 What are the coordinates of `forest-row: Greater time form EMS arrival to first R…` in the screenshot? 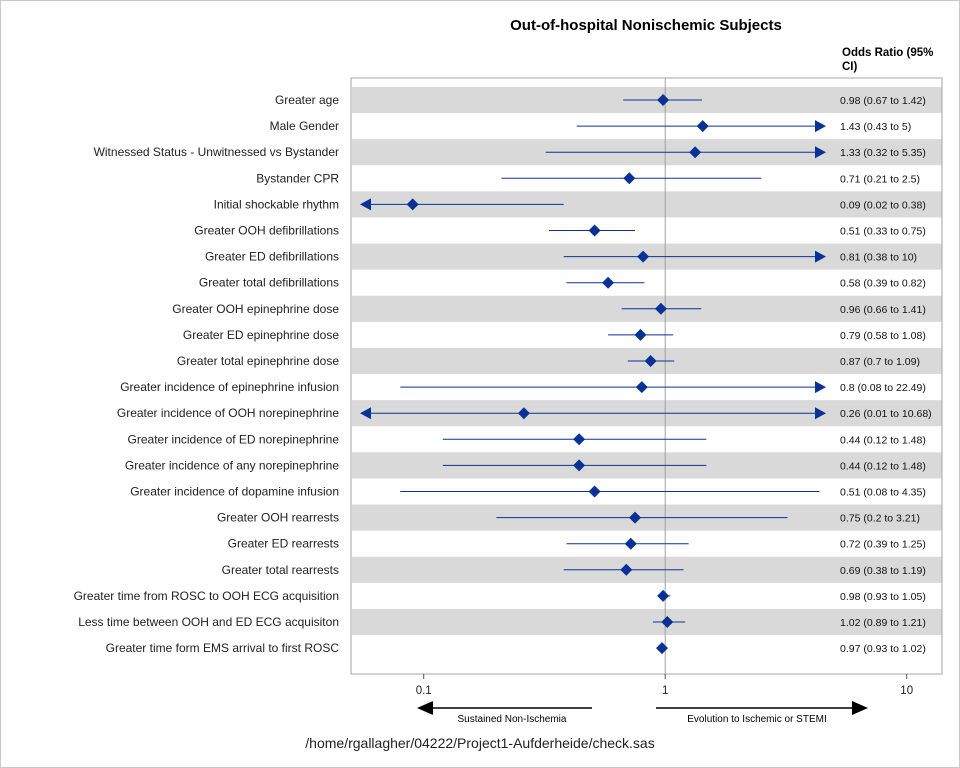 It's located at (516, 648).